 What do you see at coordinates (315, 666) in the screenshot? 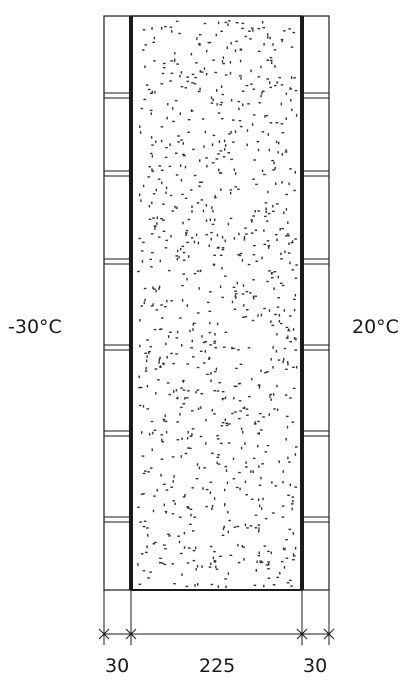
I see `right-layer-thickness-label: 30` at bounding box center [315, 666].